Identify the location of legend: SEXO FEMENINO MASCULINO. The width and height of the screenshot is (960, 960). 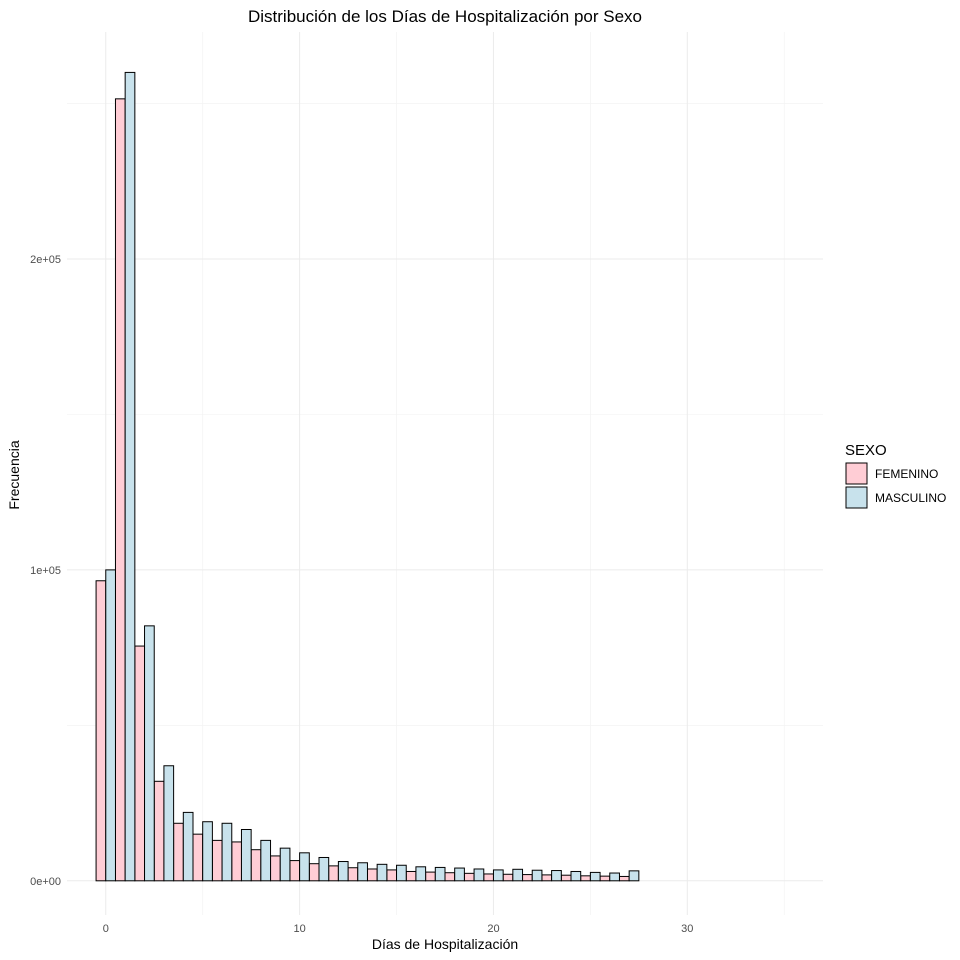
(895, 475).